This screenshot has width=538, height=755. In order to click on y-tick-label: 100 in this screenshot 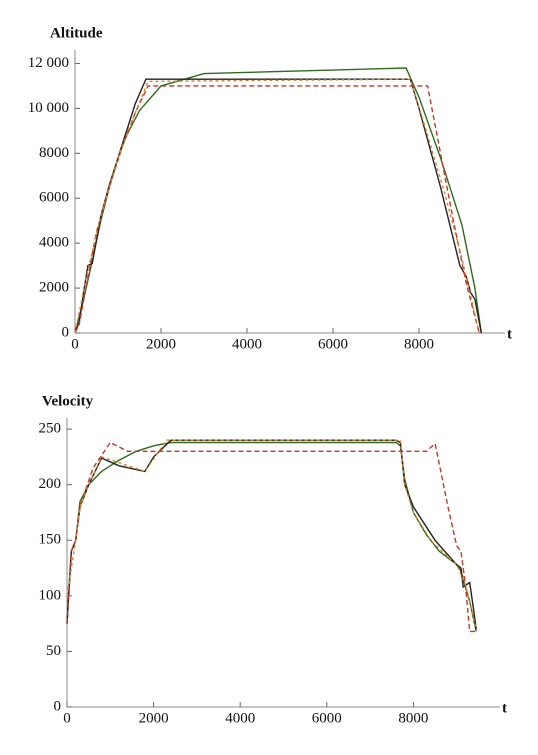, I will do `click(50, 595)`.